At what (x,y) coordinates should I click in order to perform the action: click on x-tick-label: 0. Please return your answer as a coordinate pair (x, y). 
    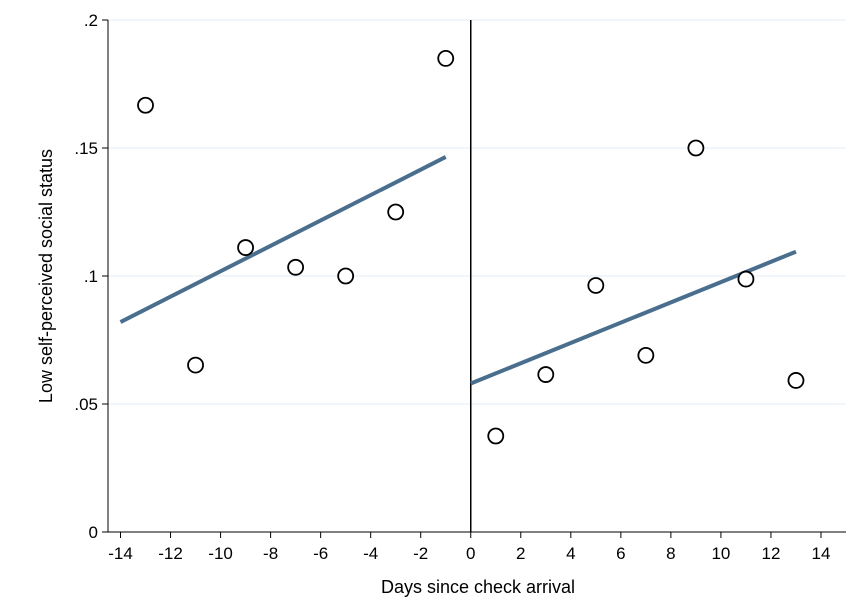
    Looking at the image, I should click on (470, 553).